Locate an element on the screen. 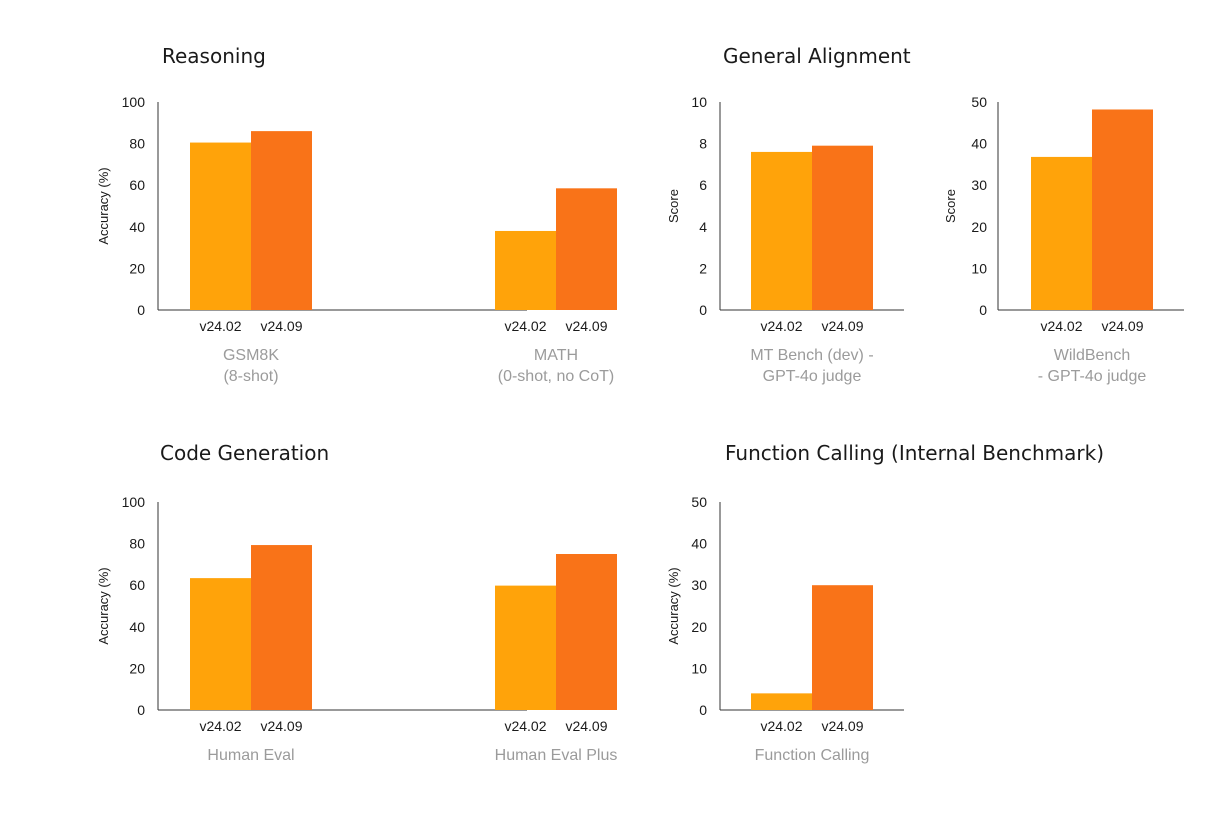 The width and height of the screenshot is (1224, 816). function-y-tick-label: 50 is located at coordinates (699, 502).